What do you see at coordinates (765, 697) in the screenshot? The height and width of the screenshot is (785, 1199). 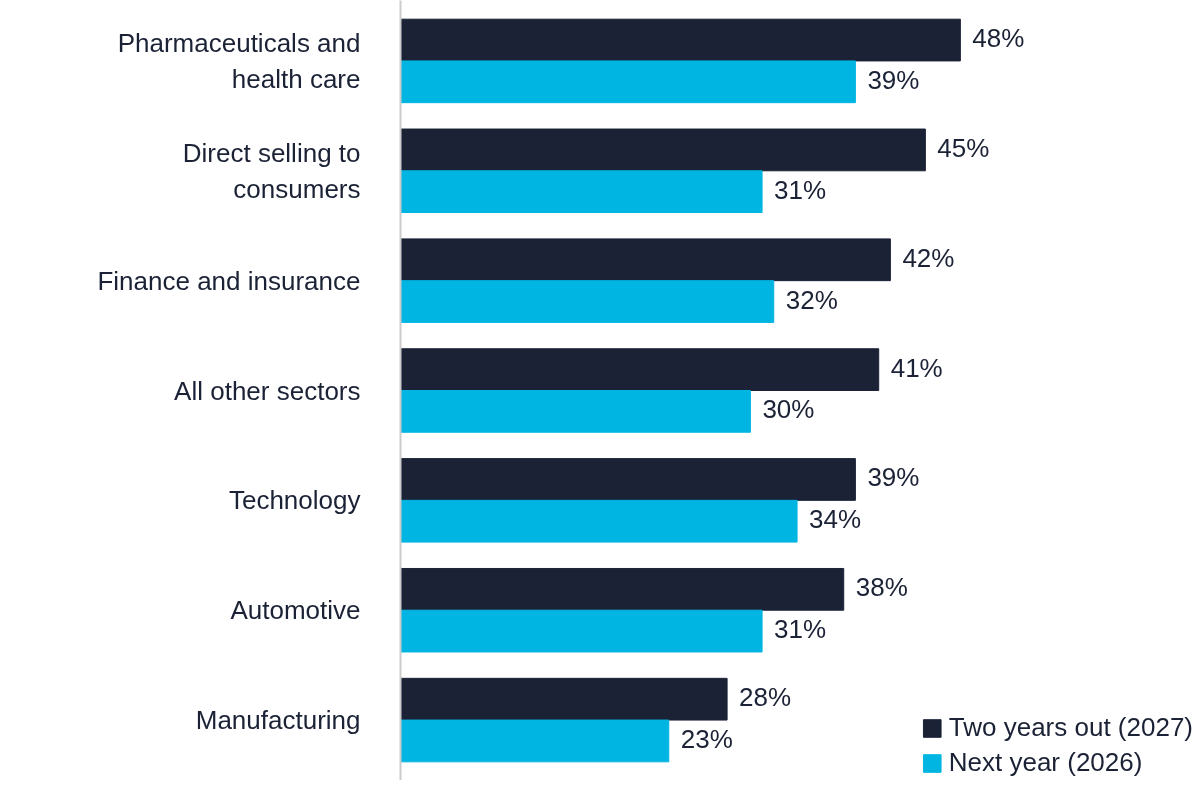 I see `data-label: 28%` at bounding box center [765, 697].